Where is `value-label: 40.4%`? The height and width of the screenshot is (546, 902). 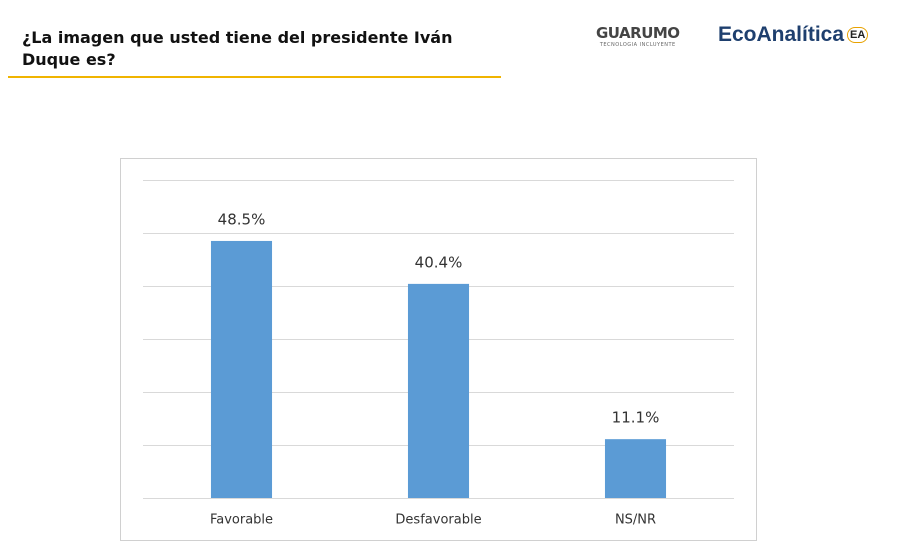 value-label: 40.4% is located at coordinates (439, 262).